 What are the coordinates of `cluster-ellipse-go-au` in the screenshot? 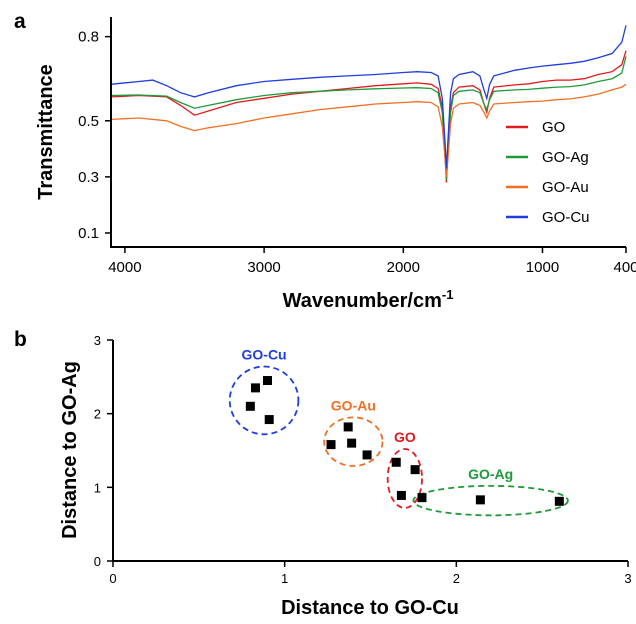 It's located at (353, 441).